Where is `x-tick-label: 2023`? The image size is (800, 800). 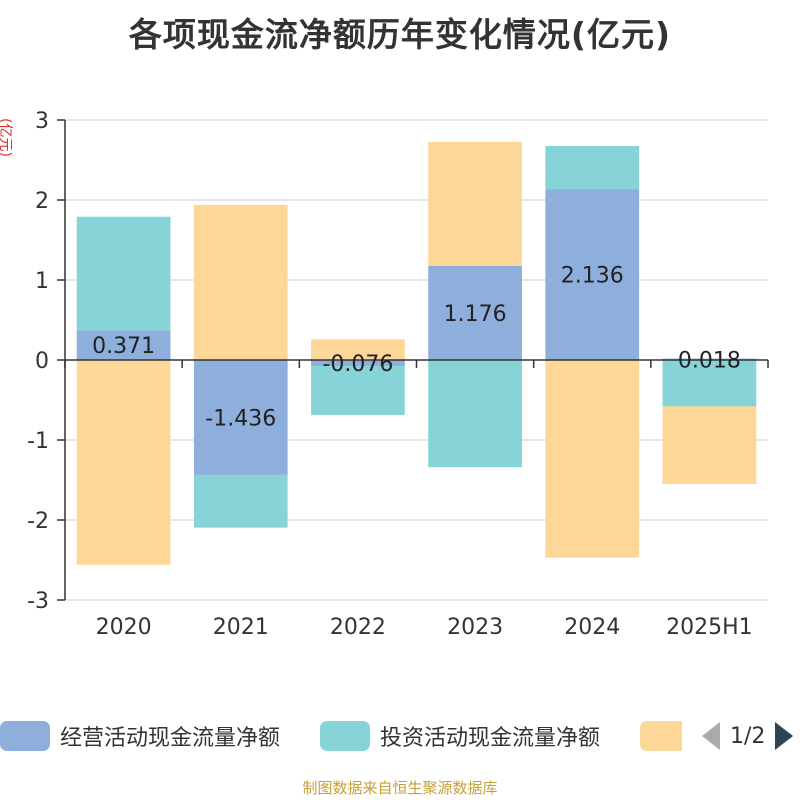 x-tick-label: 2023 is located at coordinates (475, 627).